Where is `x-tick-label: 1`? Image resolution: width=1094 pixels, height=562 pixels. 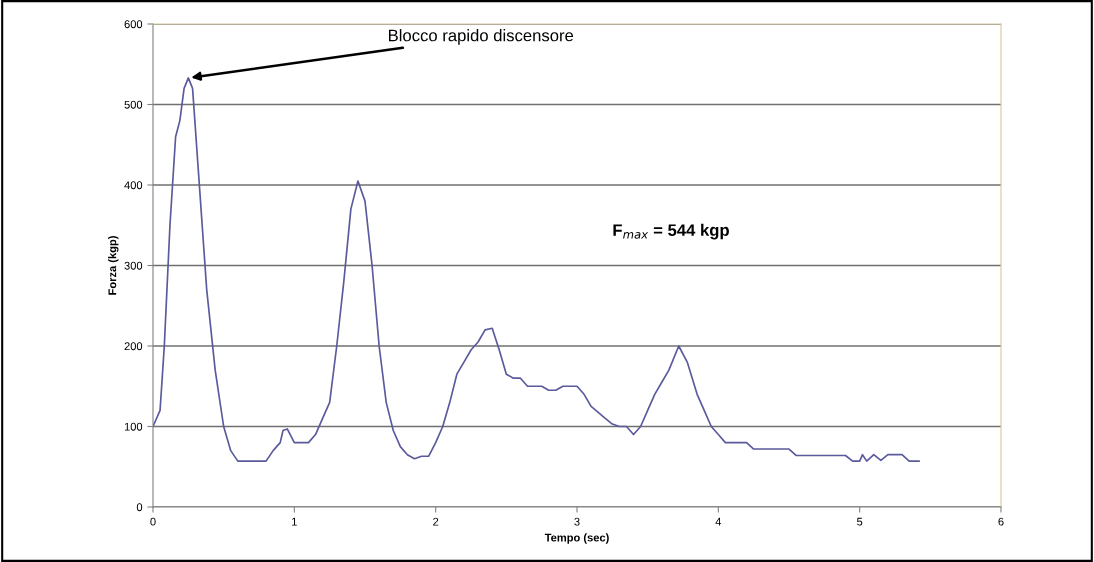
x-tick-label: 1 is located at coordinates (294, 521).